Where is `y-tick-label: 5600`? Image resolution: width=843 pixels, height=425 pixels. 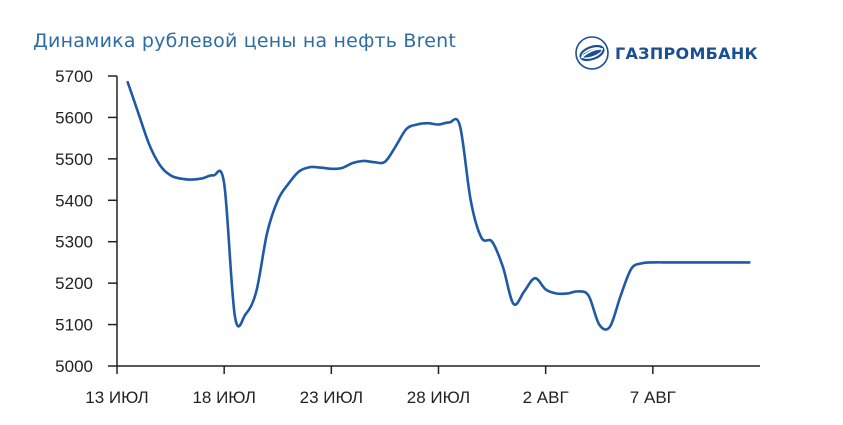 y-tick-label: 5600 is located at coordinates (74, 117).